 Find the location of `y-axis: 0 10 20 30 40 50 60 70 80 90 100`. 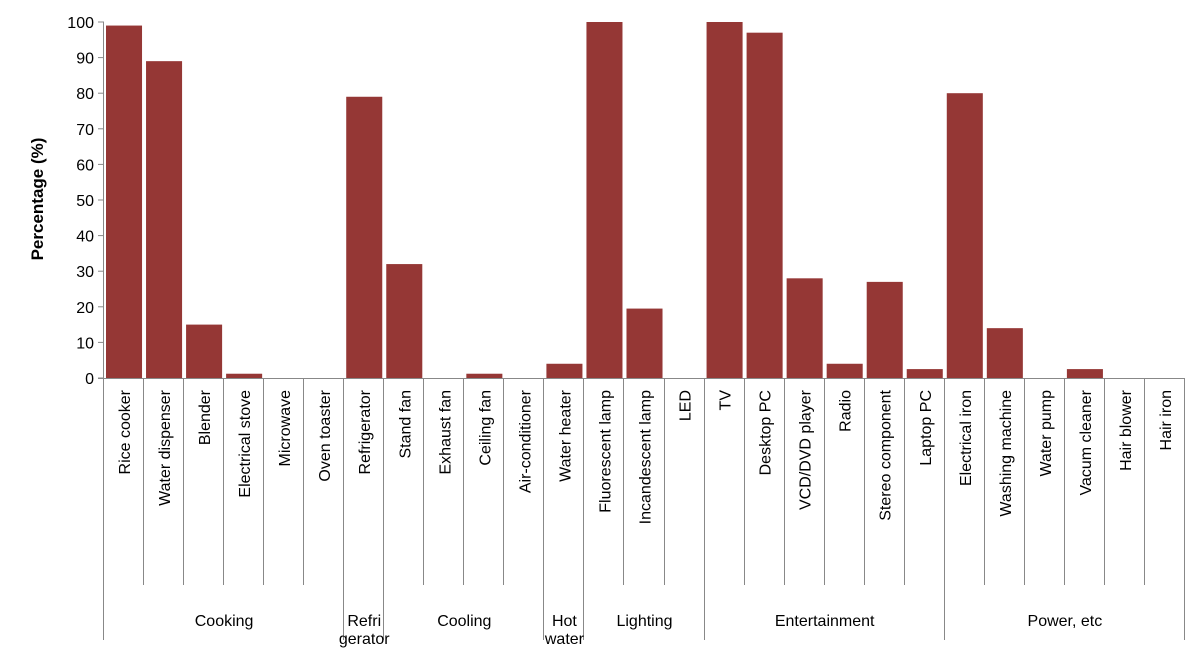

y-axis: 0 10 20 30 40 50 60 70 80 90 100 is located at coordinates (85, 201).